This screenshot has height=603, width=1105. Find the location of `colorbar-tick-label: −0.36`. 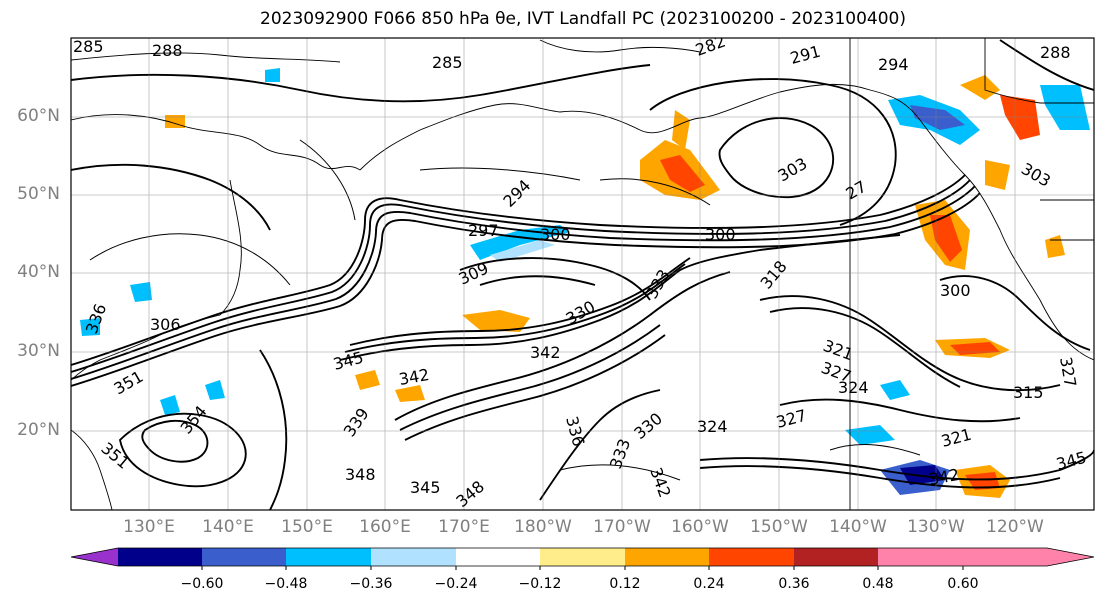

colorbar-tick-label: −0.36 is located at coordinates (371, 584).